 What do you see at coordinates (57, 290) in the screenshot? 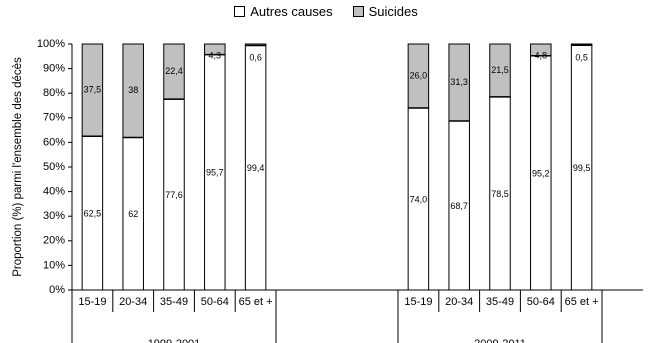
I see `y-tick-label: 0%` at bounding box center [57, 290].